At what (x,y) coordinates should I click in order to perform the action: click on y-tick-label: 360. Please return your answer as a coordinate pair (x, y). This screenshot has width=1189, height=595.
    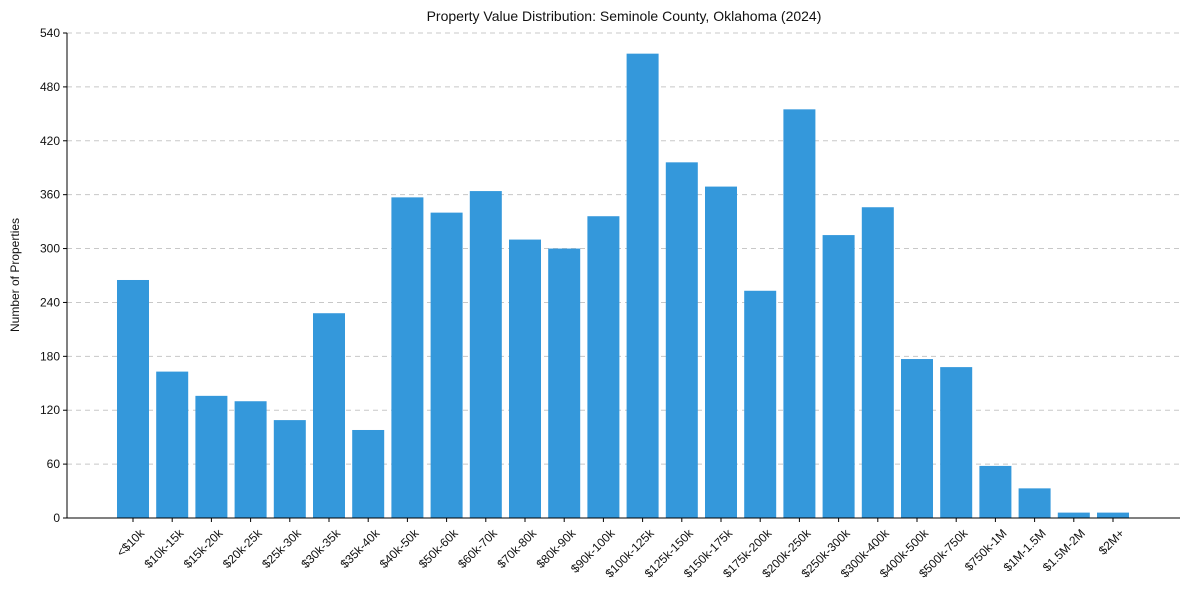
    Looking at the image, I should click on (50, 195).